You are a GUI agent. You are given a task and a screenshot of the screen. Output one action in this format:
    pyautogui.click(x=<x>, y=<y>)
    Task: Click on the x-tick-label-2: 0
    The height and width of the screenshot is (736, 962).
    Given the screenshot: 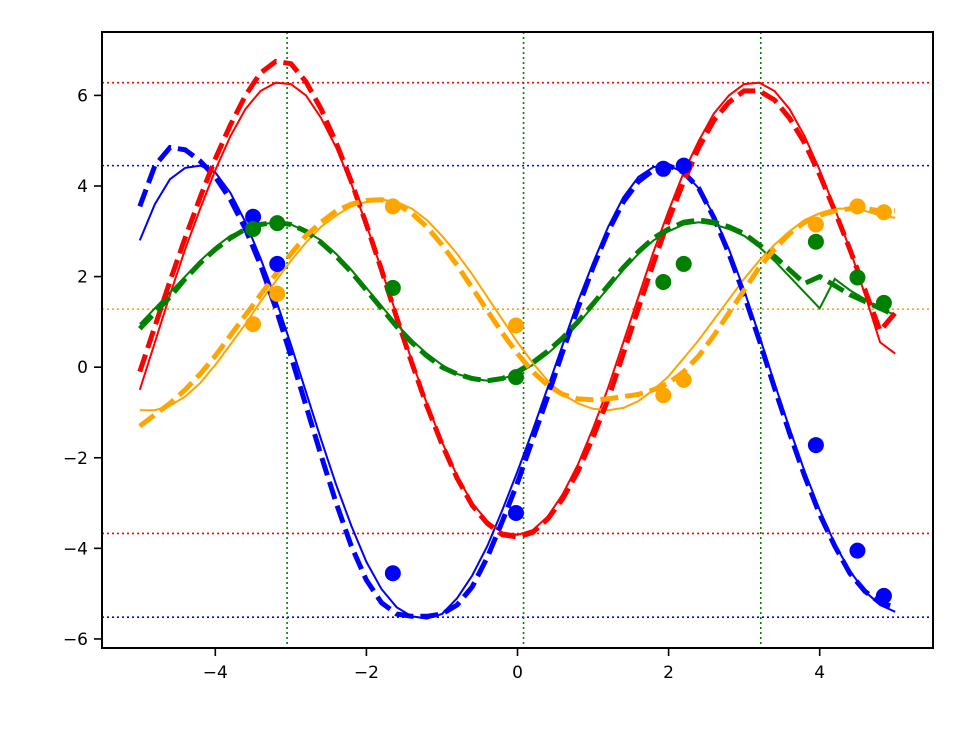 What is the action you would take?
    pyautogui.click(x=517, y=673)
    